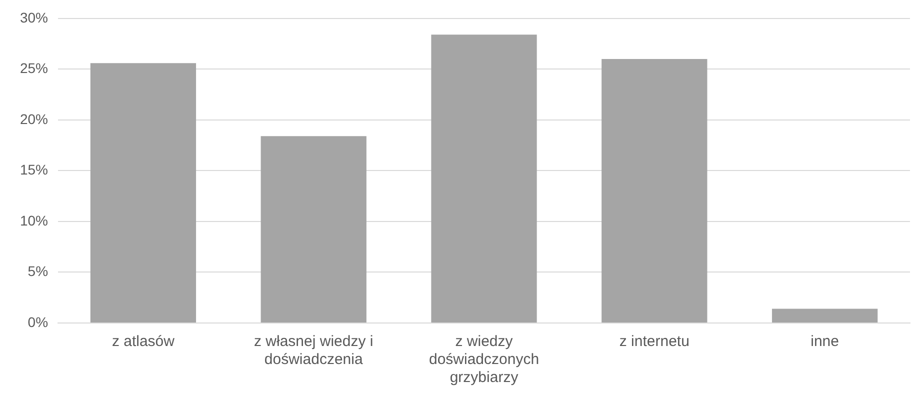  I want to click on x-tick-label: z własnej wiedzy i doświadczenia, so click(314, 350).